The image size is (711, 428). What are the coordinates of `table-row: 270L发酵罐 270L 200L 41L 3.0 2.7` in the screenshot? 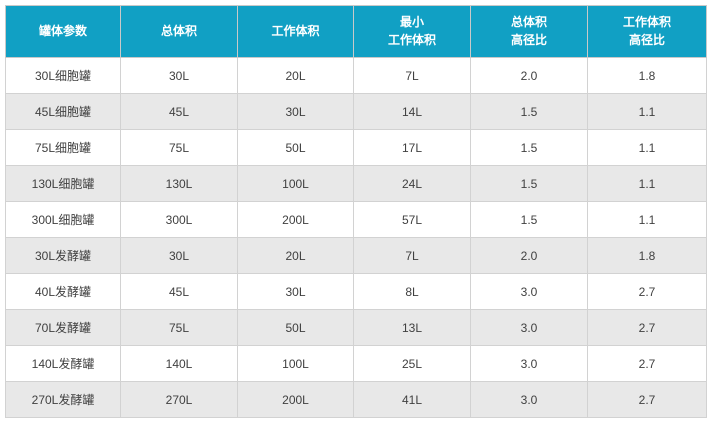 It's located at (356, 399).